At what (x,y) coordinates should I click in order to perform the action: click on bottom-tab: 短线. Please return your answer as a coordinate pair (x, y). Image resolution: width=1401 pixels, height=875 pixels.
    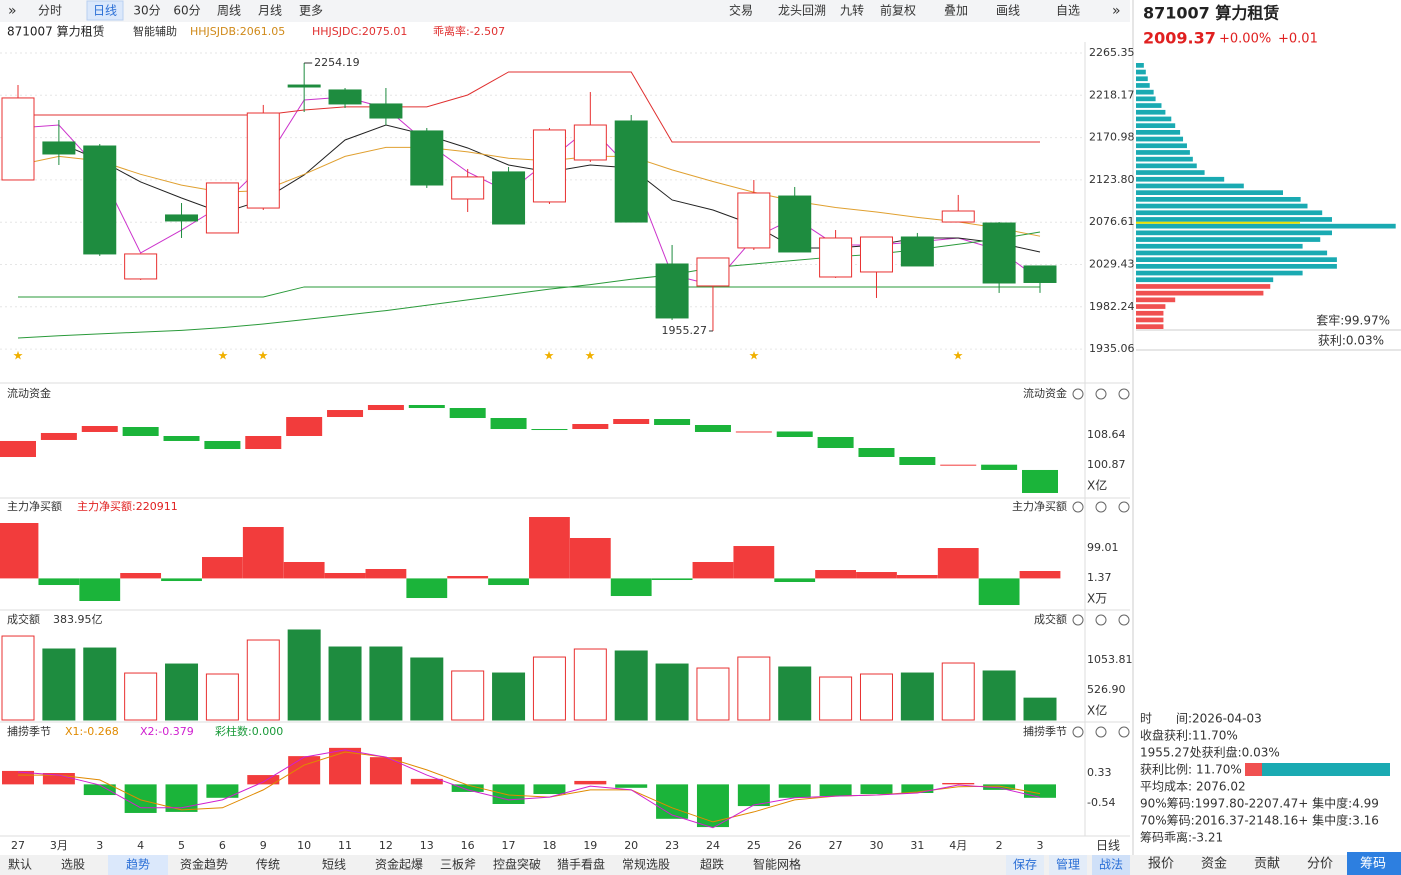
    Looking at the image, I should click on (334, 865).